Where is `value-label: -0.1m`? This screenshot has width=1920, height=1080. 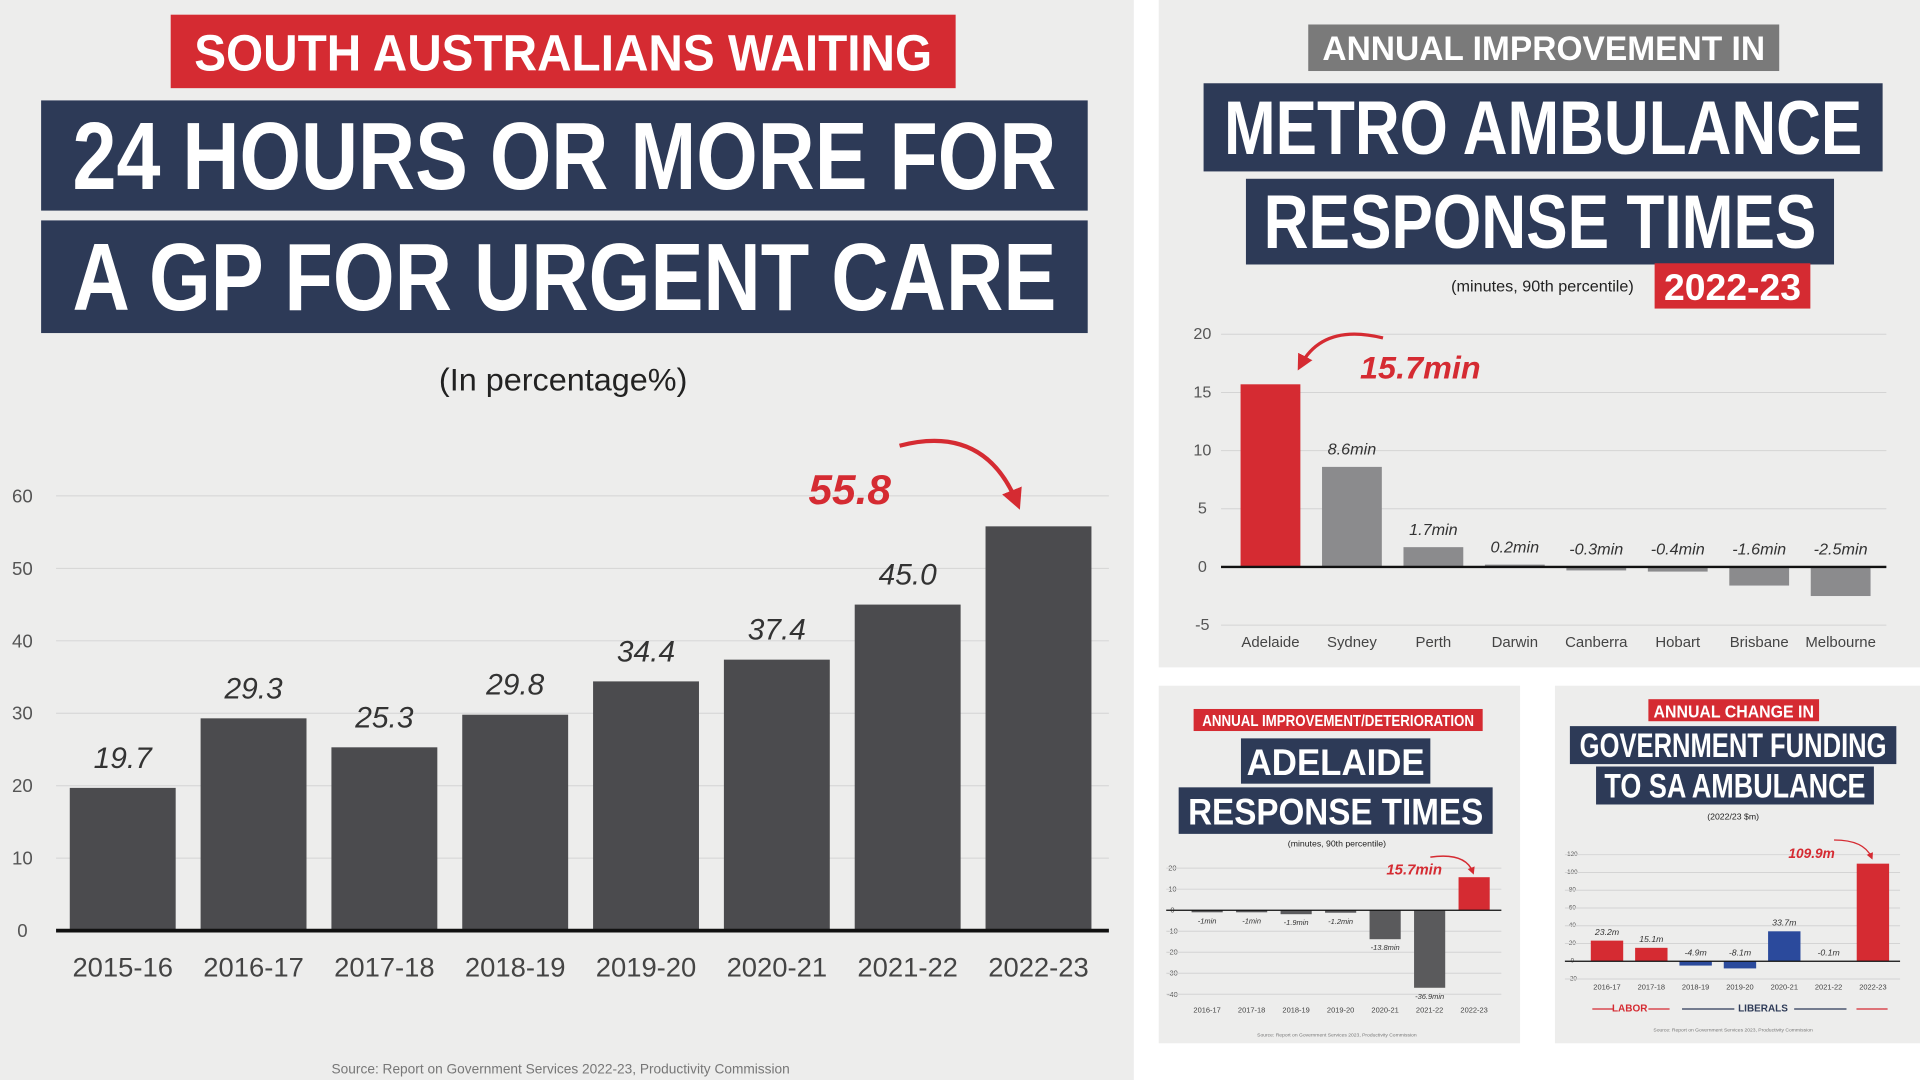
value-label: -0.1m is located at coordinates (1828, 953).